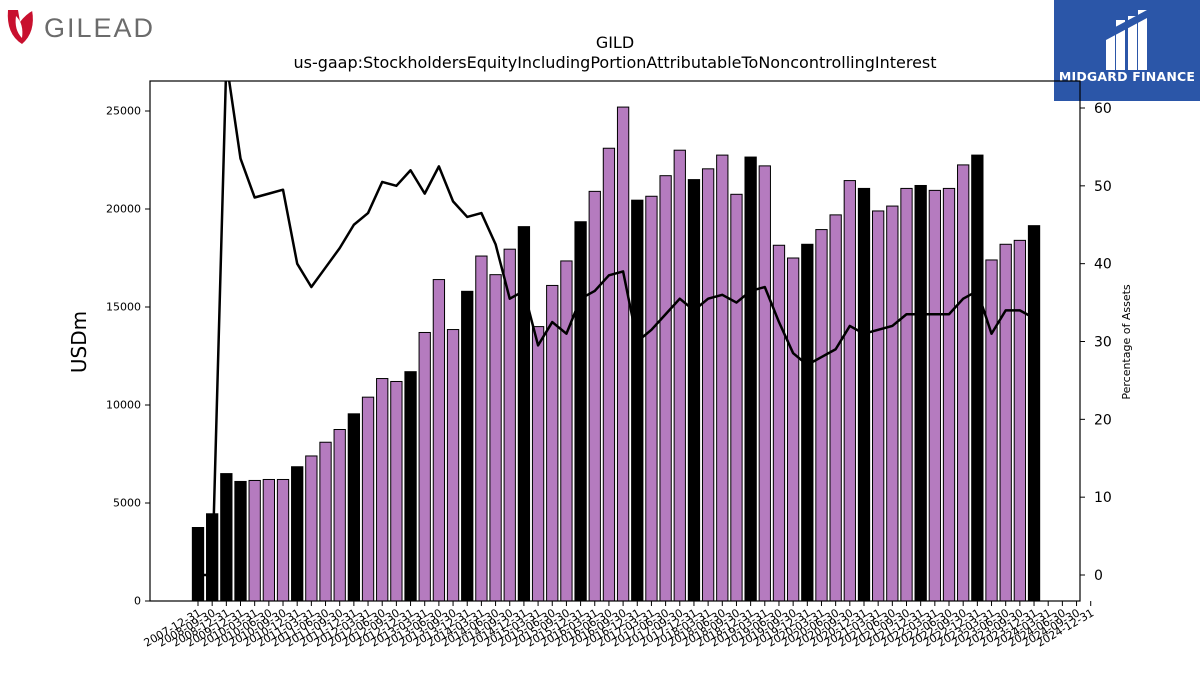  I want to click on midgard-finance-logo: MIDGARD FINANCE, so click(1127, 50).